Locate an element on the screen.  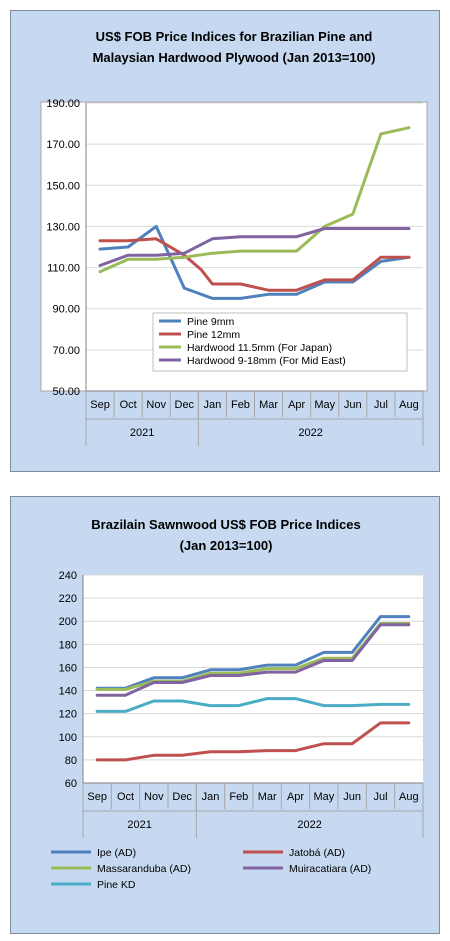
legend-box is located at coordinates (280, 342).